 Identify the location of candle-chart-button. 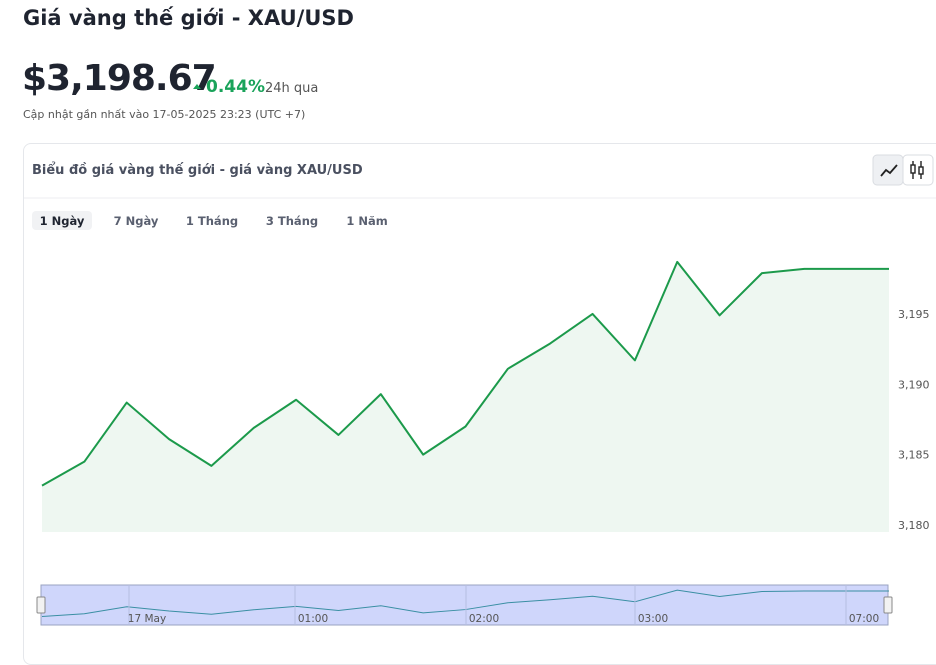
(918, 170).